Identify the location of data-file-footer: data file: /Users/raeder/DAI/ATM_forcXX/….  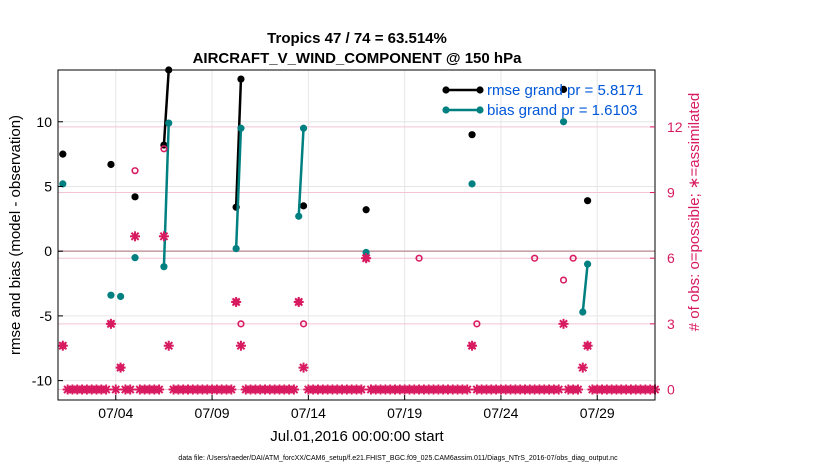
(398, 458).